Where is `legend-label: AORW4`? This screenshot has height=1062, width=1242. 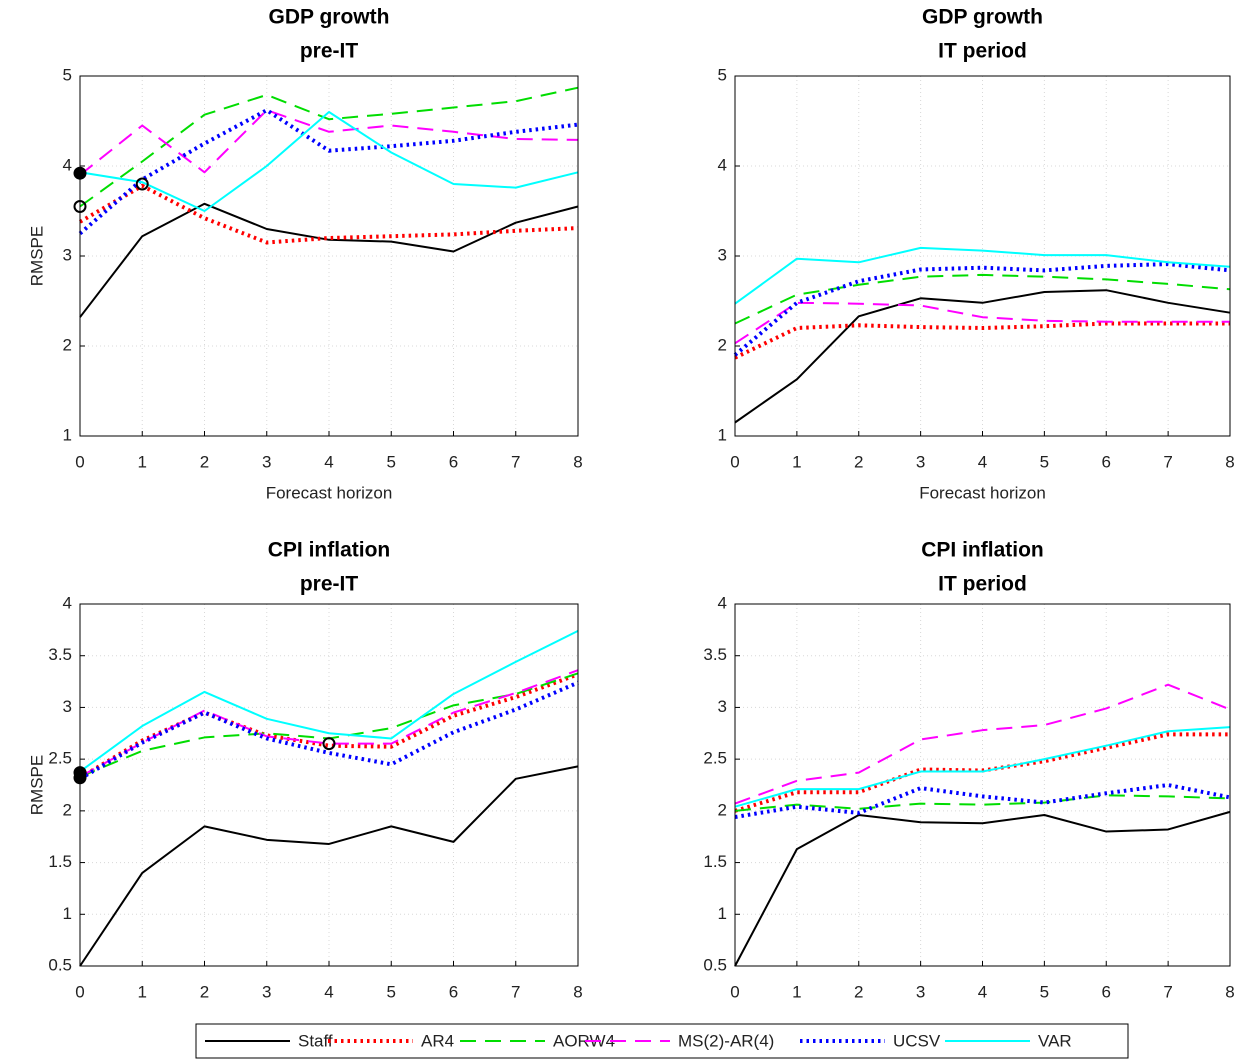 legend-label: AORW4 is located at coordinates (584, 1040).